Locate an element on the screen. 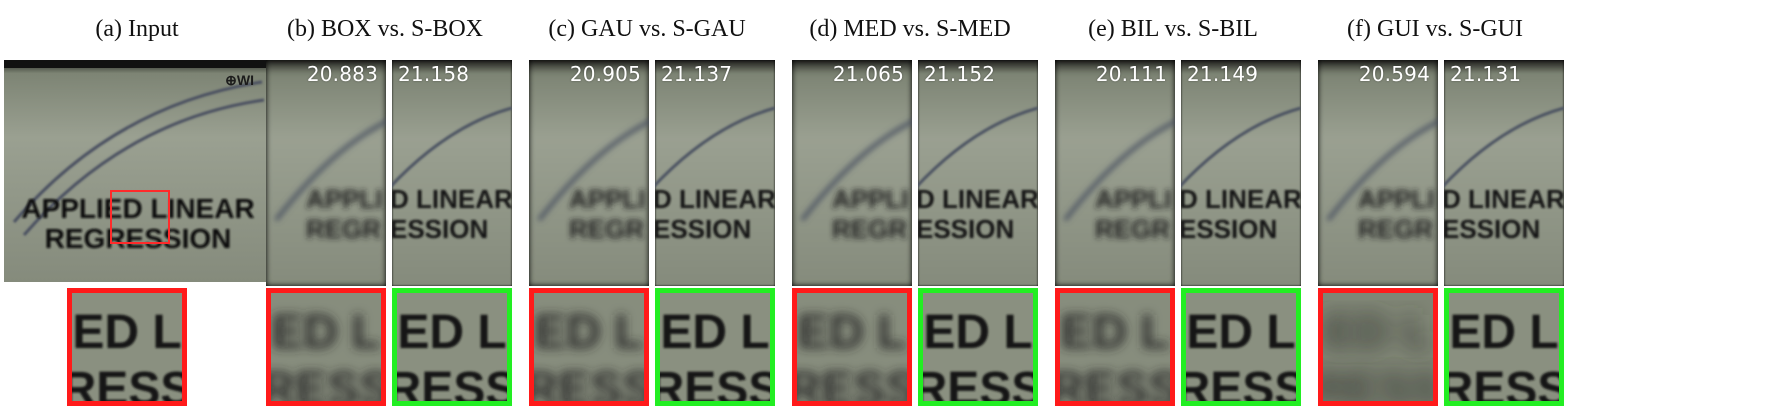 The width and height of the screenshot is (1769, 414). score-bil: 20.111 is located at coordinates (1131, 74).